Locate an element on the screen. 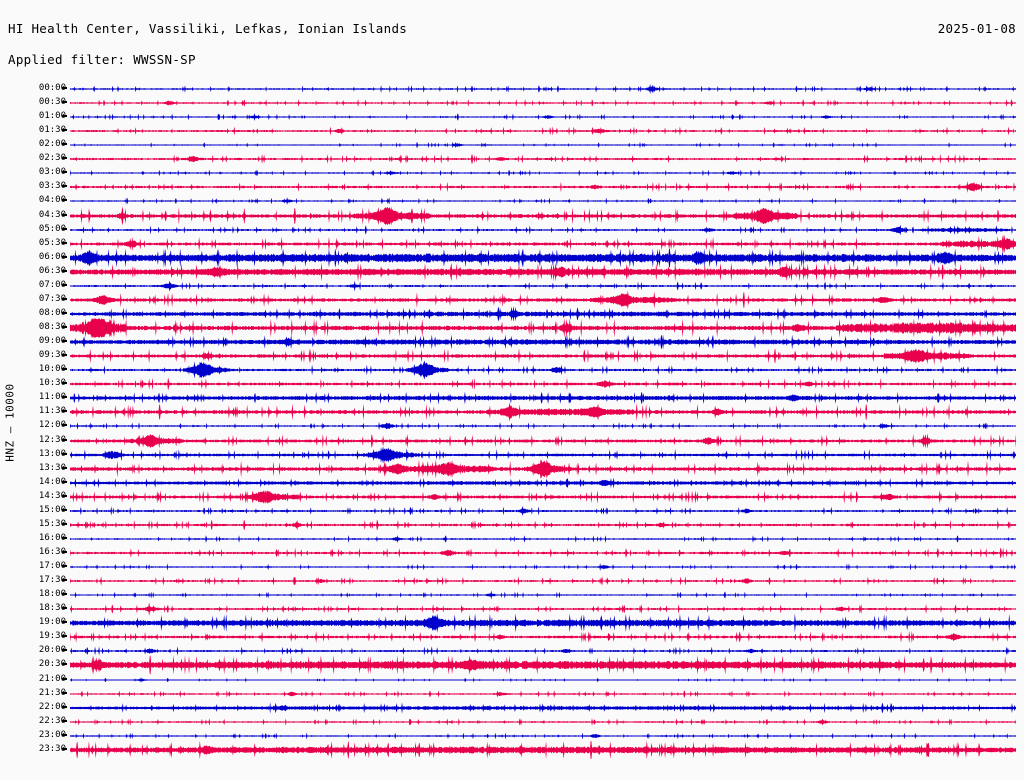  trace-row-time-label: 14:00 is located at coordinates (52, 481).